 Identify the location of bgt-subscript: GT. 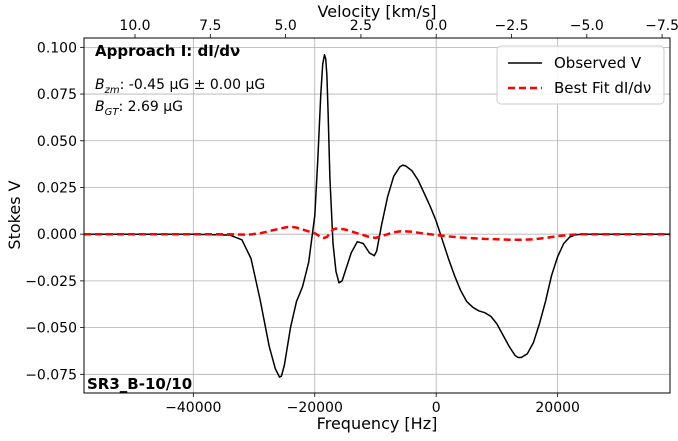
(112, 112).